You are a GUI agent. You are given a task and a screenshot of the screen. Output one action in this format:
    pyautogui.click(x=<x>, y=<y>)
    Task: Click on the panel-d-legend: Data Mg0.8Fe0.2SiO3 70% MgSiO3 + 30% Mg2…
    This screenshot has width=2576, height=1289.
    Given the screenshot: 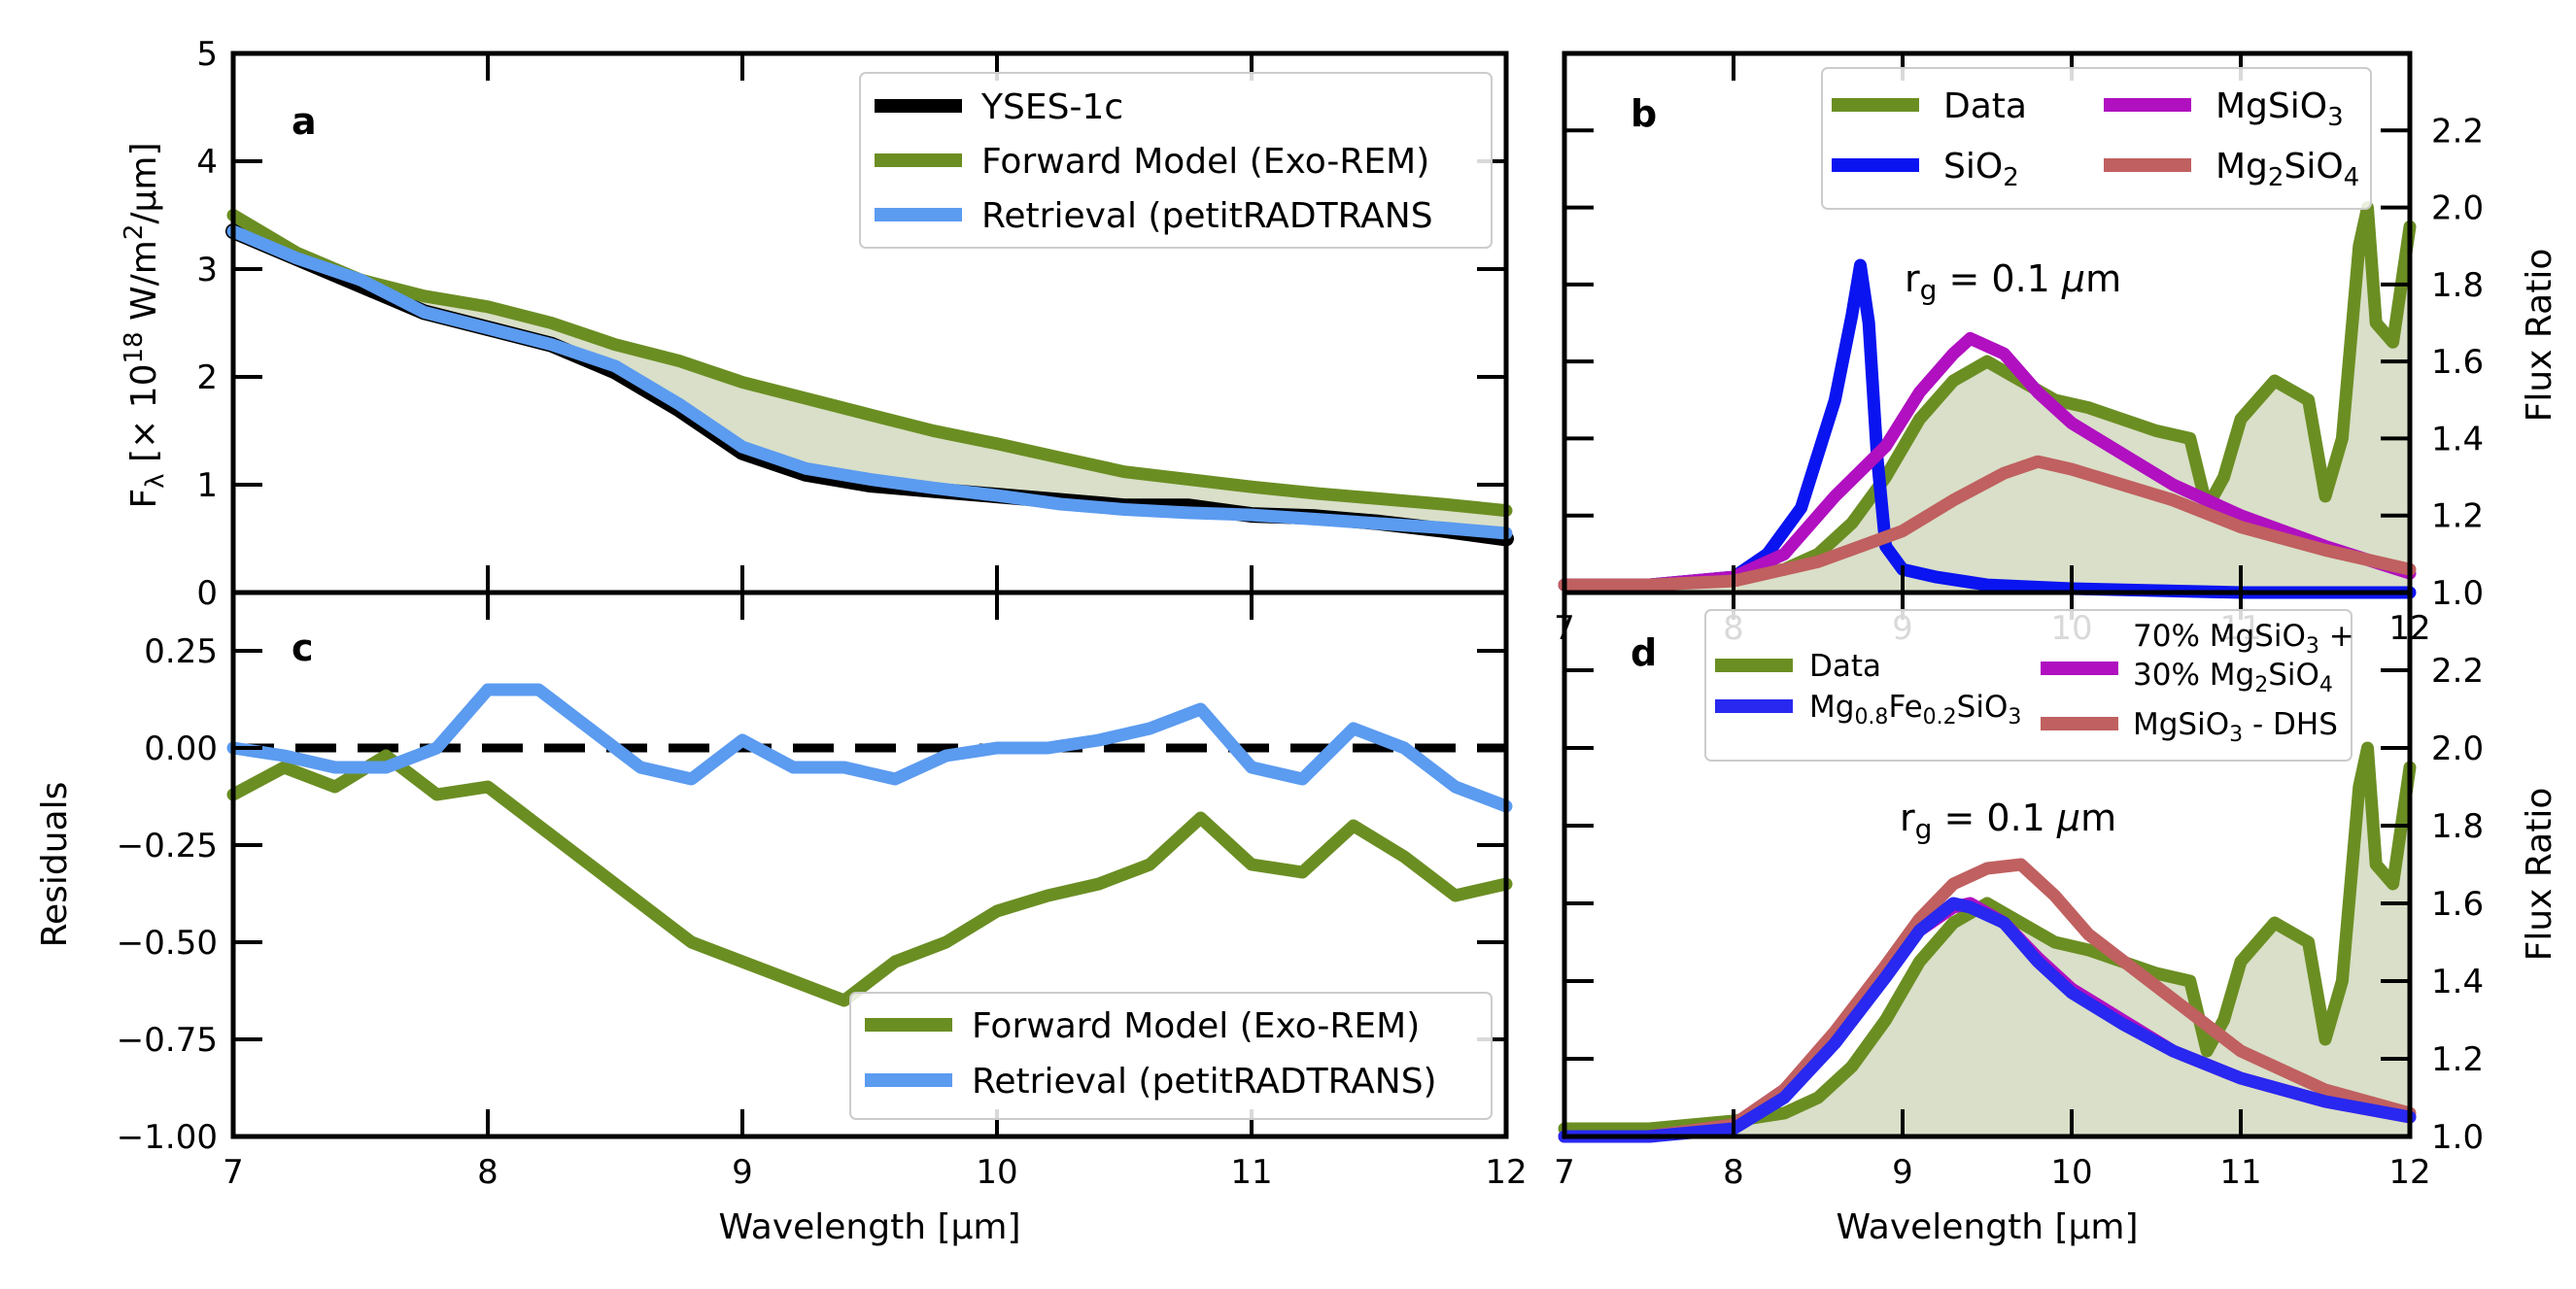 What is the action you would take?
    pyautogui.click(x=2029, y=685)
    